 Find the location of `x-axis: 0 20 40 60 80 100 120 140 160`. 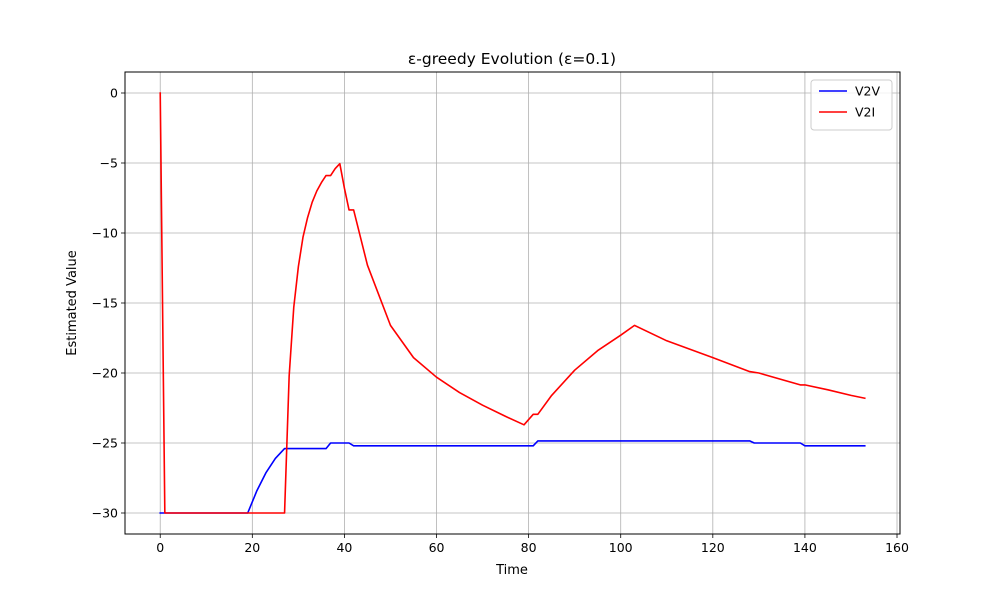

x-axis: 0 20 40 60 80 100 120 140 160 is located at coordinates (532, 544).